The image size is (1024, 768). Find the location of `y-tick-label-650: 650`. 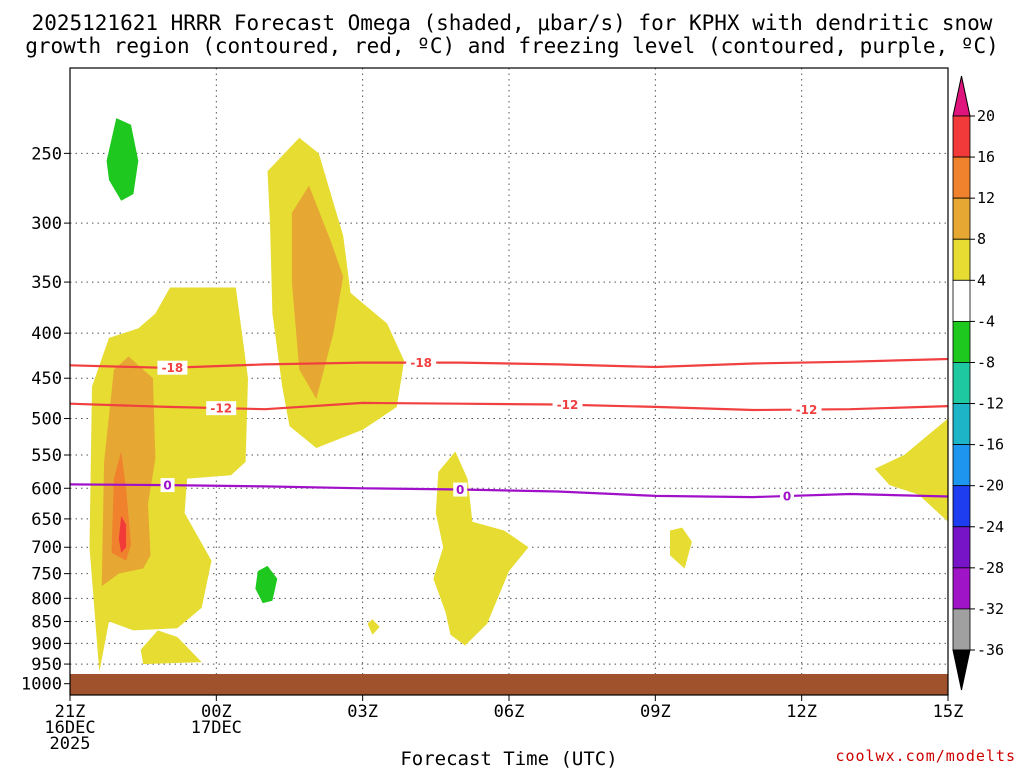

y-tick-label-650: 650 is located at coordinates (46, 520).